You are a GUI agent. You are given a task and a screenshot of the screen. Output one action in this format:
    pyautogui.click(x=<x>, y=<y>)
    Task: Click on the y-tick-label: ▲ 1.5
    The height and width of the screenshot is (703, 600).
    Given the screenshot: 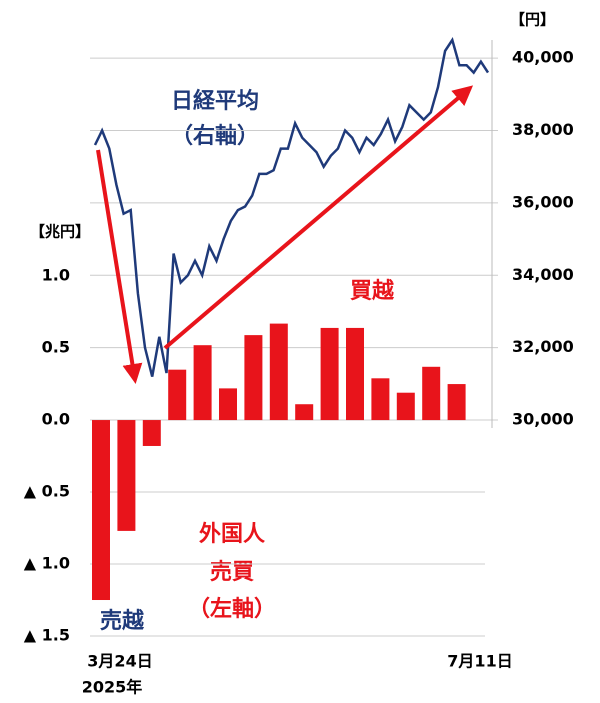 What is the action you would take?
    pyautogui.click(x=47, y=635)
    